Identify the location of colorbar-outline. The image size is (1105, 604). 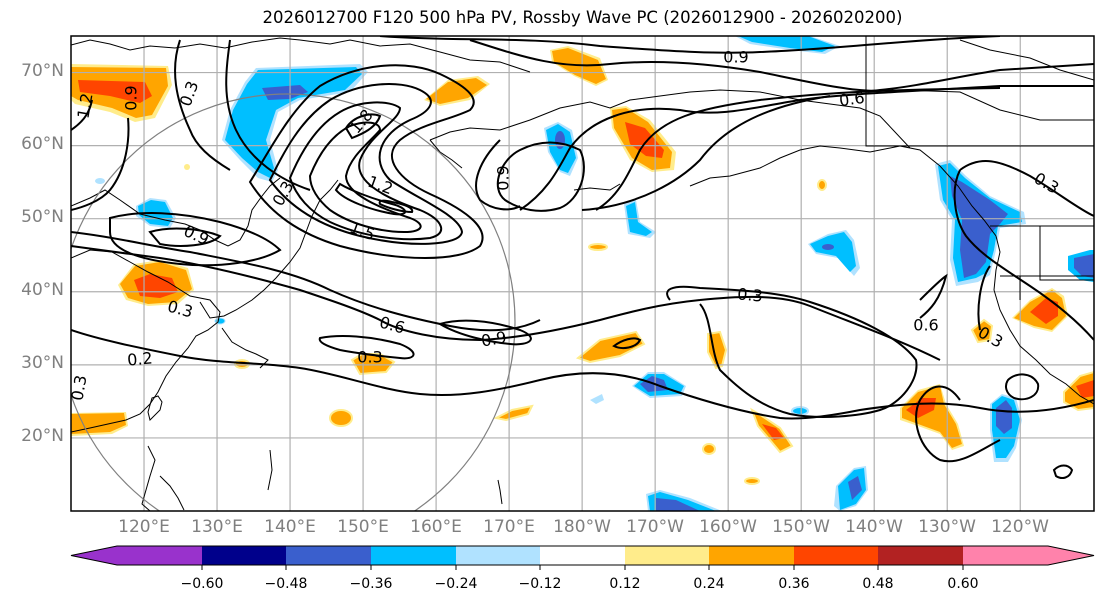
(582, 555).